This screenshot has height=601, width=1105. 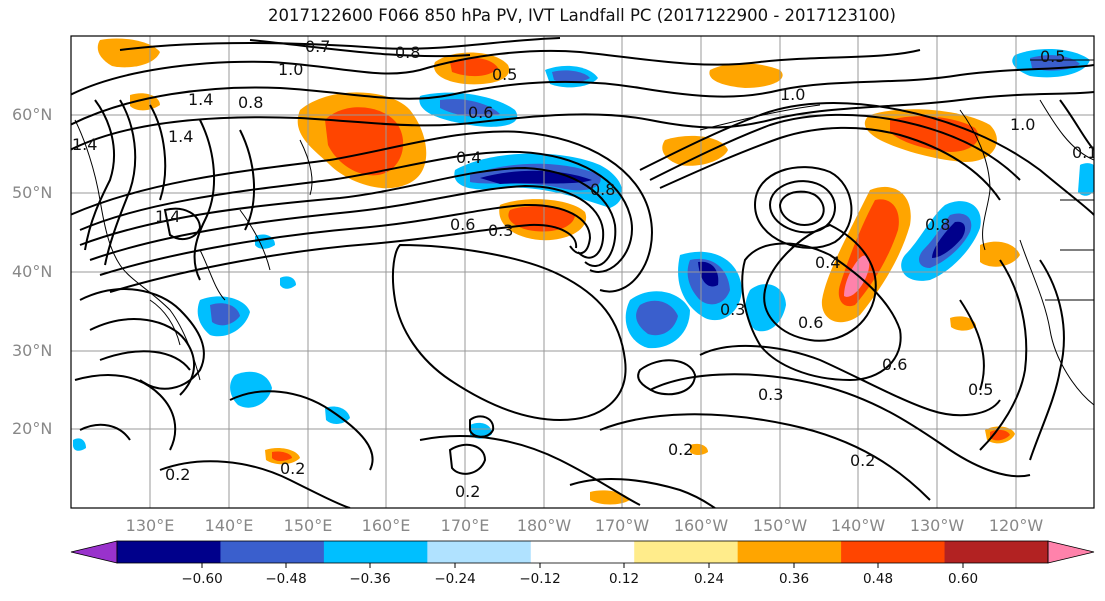 I want to click on colorbar-tick-label: −0.24, so click(x=455, y=579).